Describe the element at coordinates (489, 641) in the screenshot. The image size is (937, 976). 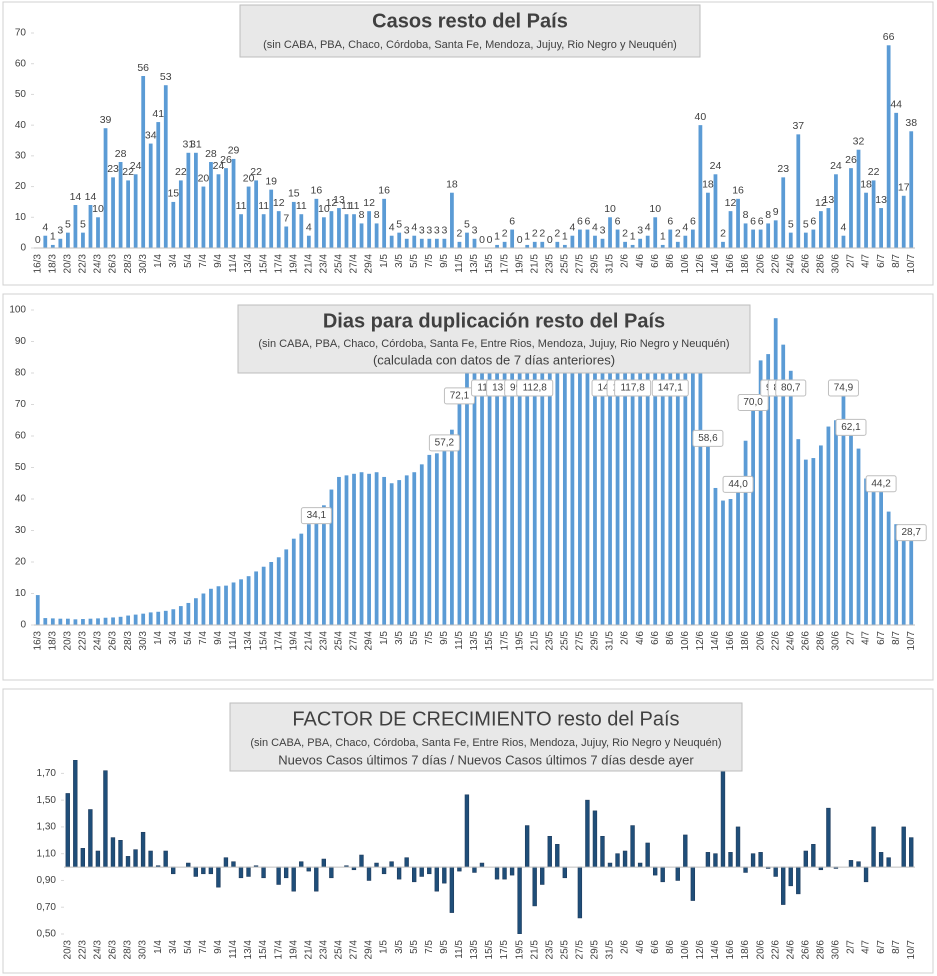
I see `x-tick-label: 15/5` at that location.